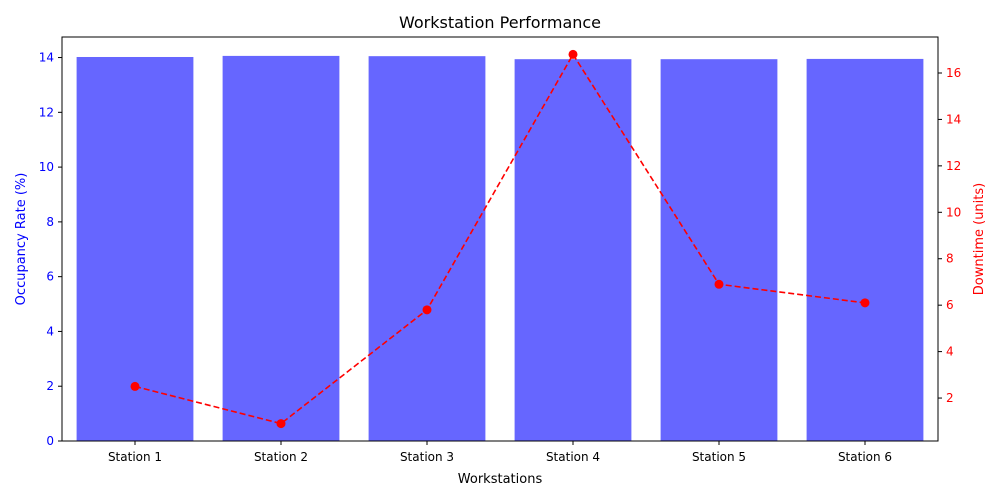  Describe the element at coordinates (979, 239) in the screenshot. I see `y-axis-right-label: Downtime (units)` at that location.